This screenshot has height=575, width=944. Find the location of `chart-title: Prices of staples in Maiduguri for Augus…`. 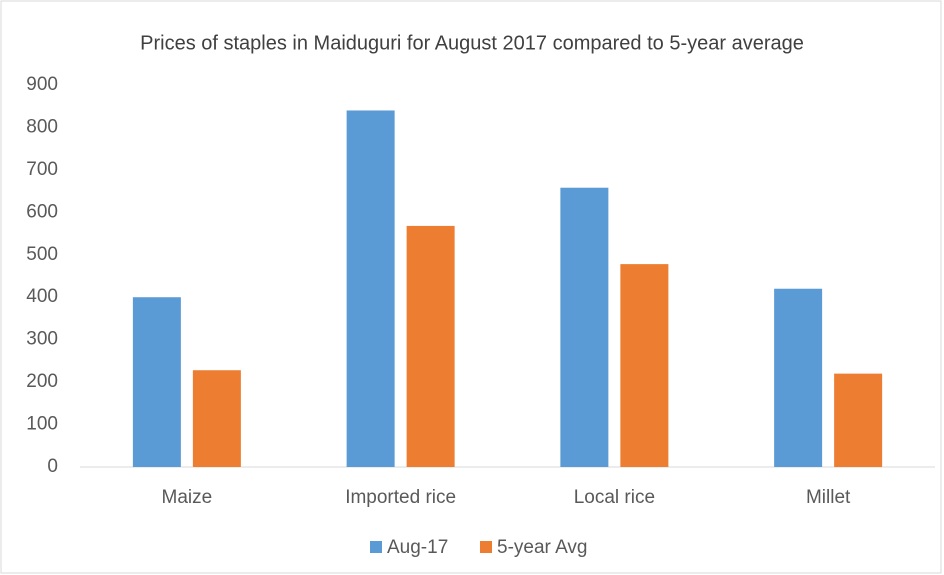

chart-title: Prices of staples in Maiduguri for Augus… is located at coordinates (472, 43).